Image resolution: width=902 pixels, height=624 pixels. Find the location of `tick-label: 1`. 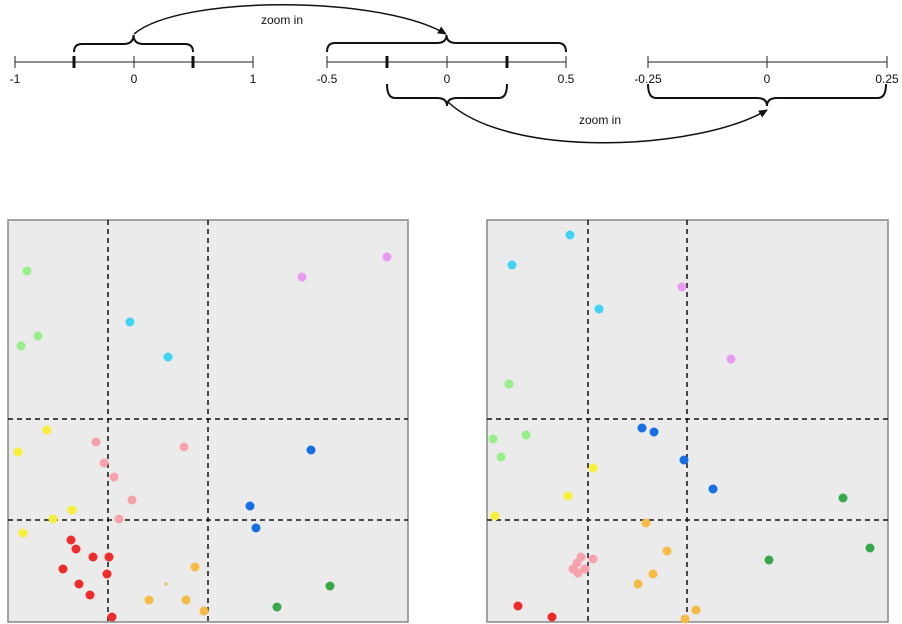

tick-label: 1 is located at coordinates (253, 79).